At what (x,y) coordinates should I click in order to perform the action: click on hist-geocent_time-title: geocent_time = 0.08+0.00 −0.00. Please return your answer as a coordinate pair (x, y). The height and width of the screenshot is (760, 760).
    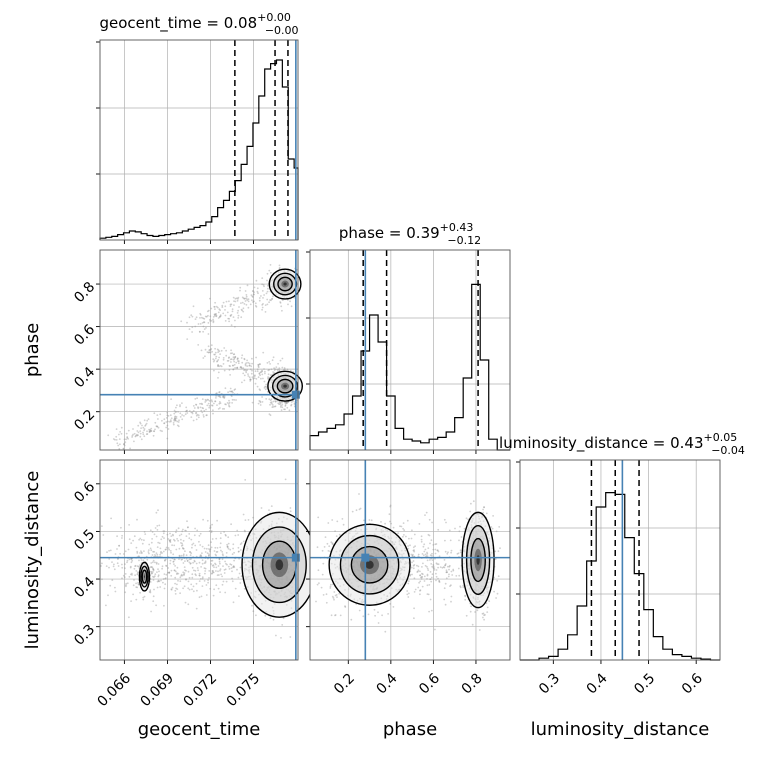
    Looking at the image, I should click on (198, 24).